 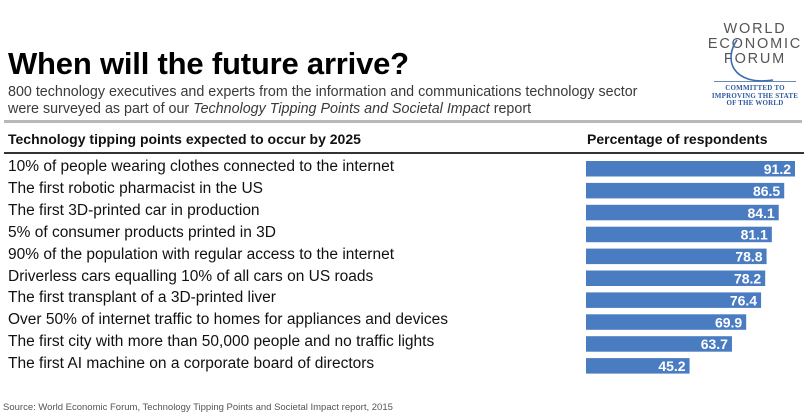 I want to click on logo-tagline-2: IMPROVING THE STATE, so click(x=755, y=95).